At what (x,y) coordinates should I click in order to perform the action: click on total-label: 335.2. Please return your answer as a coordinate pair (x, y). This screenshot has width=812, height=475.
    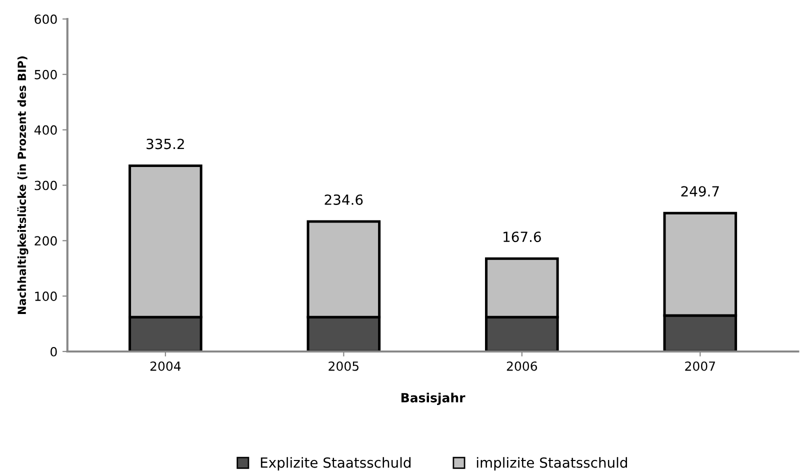
    Looking at the image, I should click on (165, 144).